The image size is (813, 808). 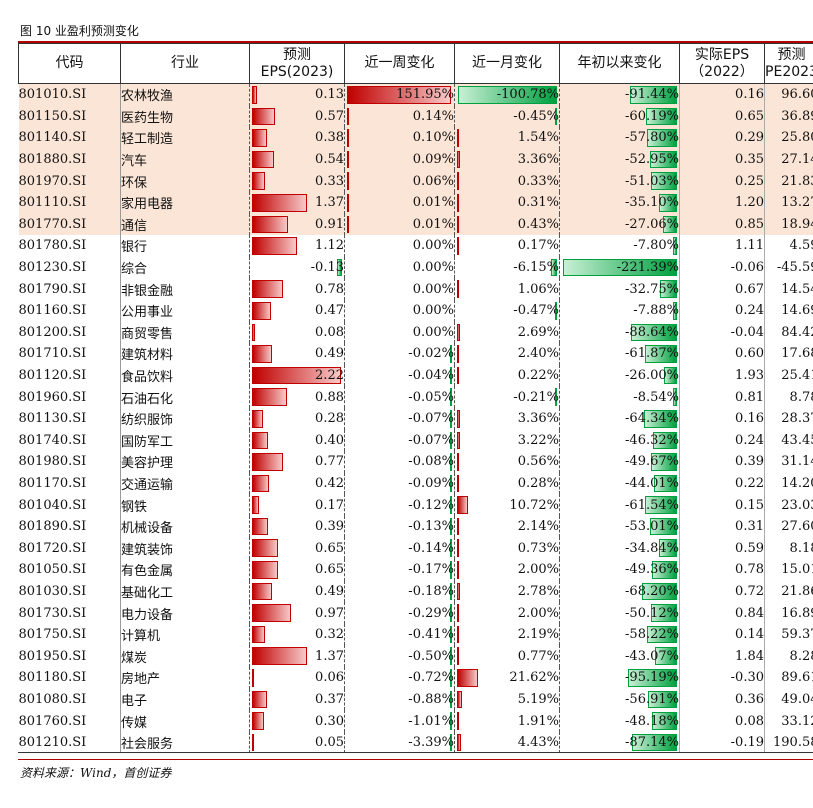 What do you see at coordinates (789, 71) in the screenshot?
I see `col-header-pe-line2: PE2023` at bounding box center [789, 71].